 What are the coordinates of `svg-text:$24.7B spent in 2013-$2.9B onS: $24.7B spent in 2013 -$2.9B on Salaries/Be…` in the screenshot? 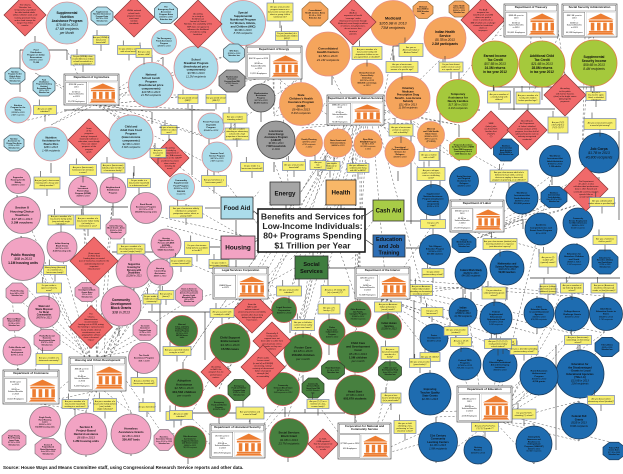 It's located at (258, 66).